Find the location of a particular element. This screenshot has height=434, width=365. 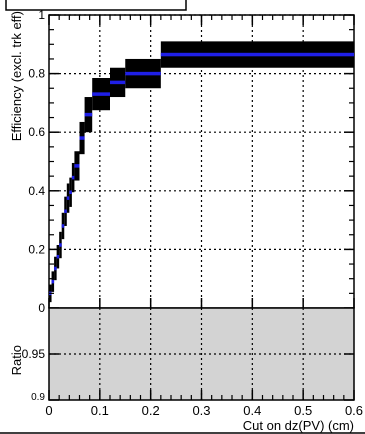

lower-ytick-label: 0.9 is located at coordinates (38, 397).